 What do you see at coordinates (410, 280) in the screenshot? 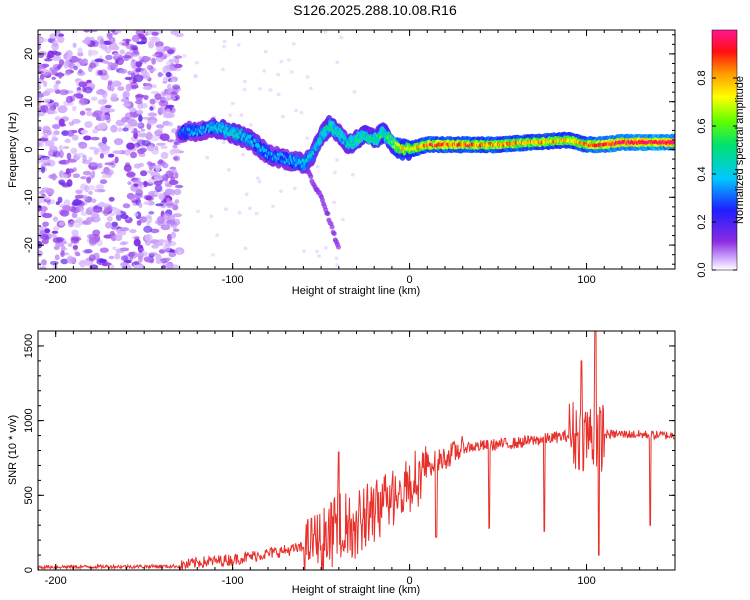
I see `x-tick-label: 0` at bounding box center [410, 280].